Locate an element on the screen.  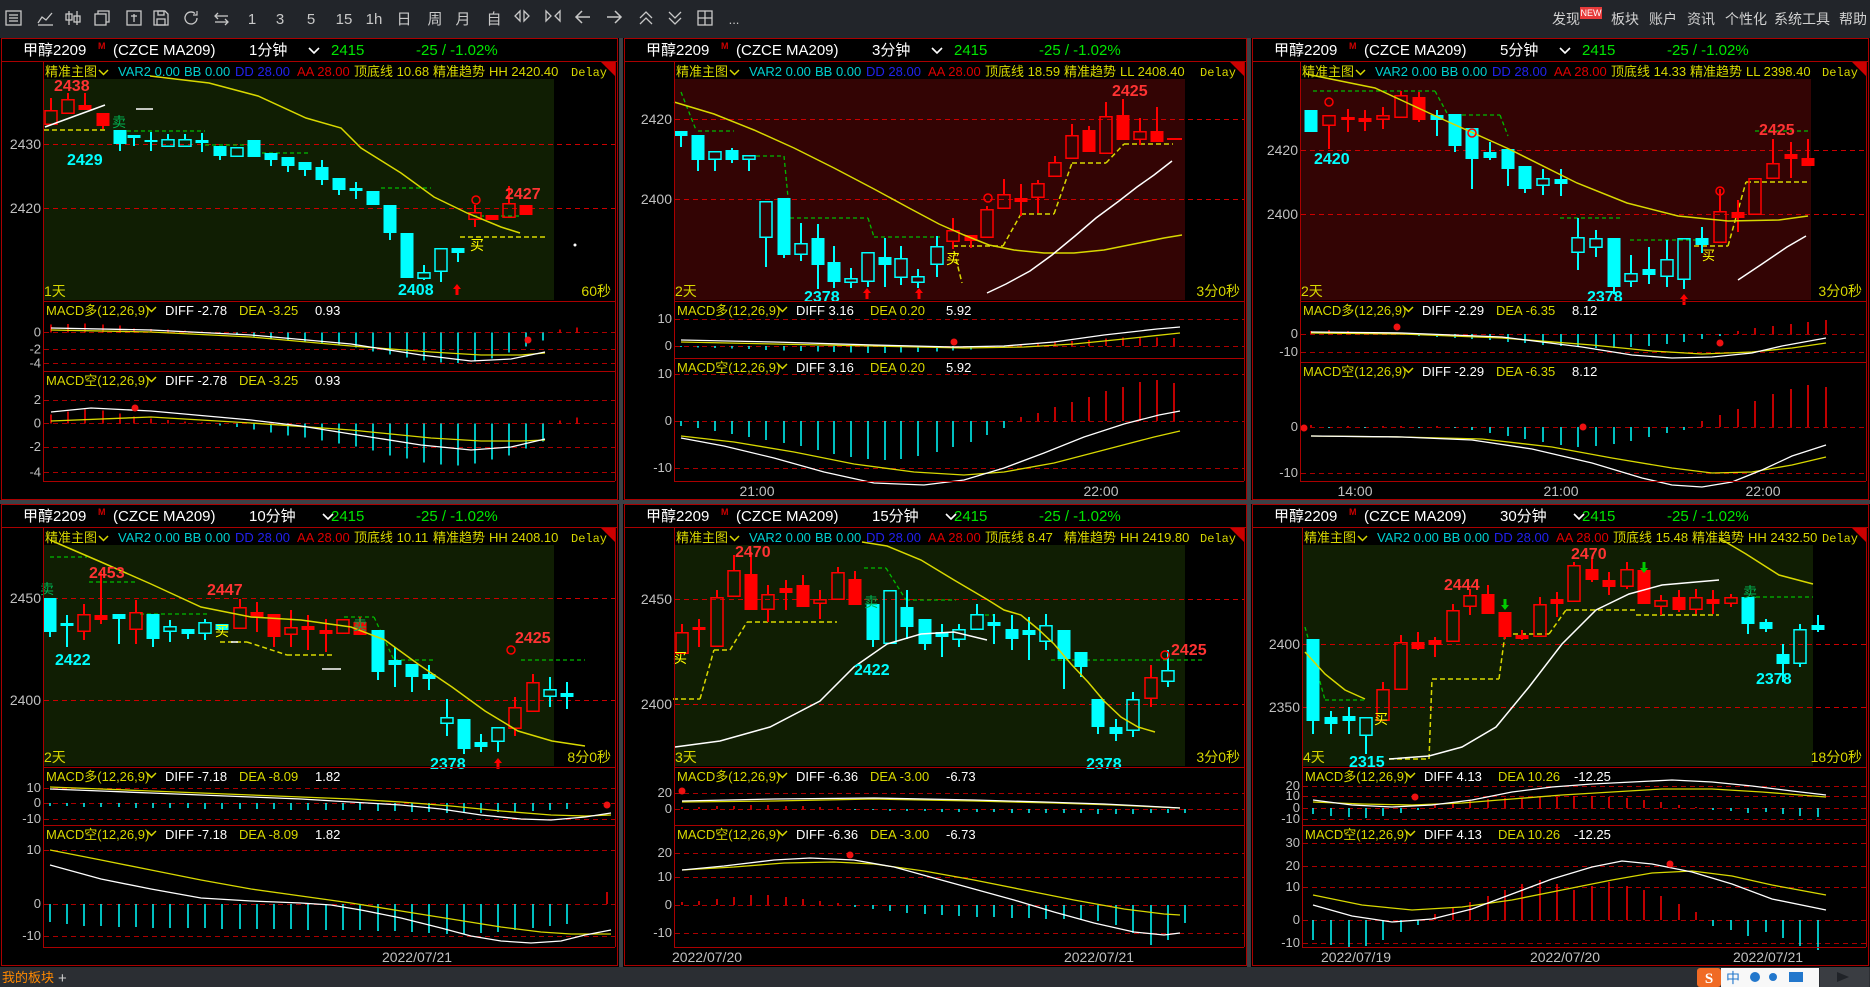
svg-text: DEA -8.09 is located at coordinates (268, 776).